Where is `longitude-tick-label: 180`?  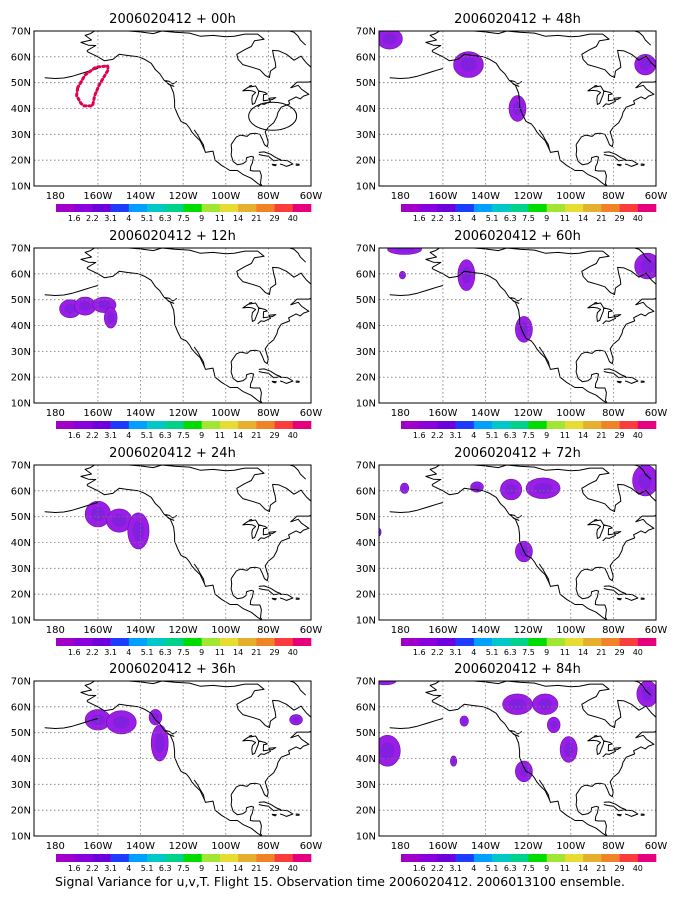
longitude-tick-label: 180 is located at coordinates (400, 846).